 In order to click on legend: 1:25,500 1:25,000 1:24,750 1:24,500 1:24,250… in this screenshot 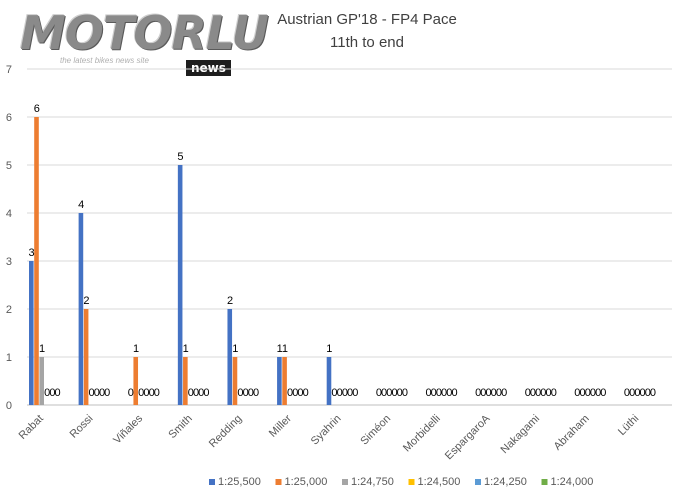, I will do `click(401, 482)`.